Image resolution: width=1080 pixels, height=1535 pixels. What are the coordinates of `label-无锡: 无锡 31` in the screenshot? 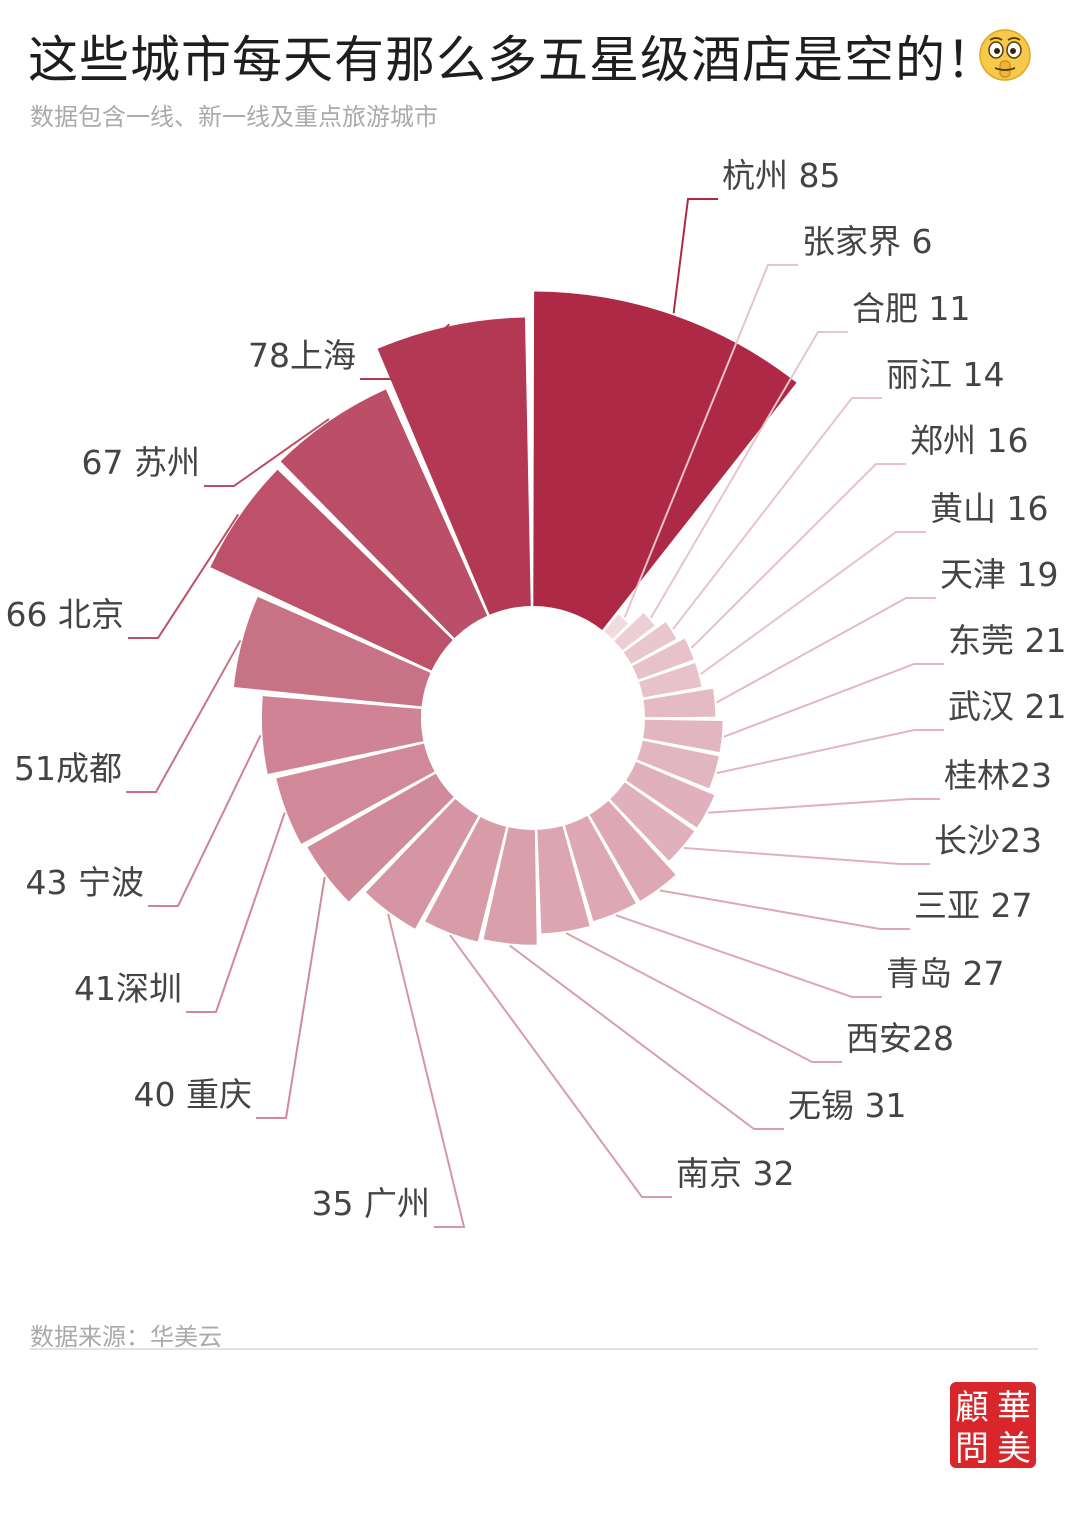 It's located at (847, 1105).